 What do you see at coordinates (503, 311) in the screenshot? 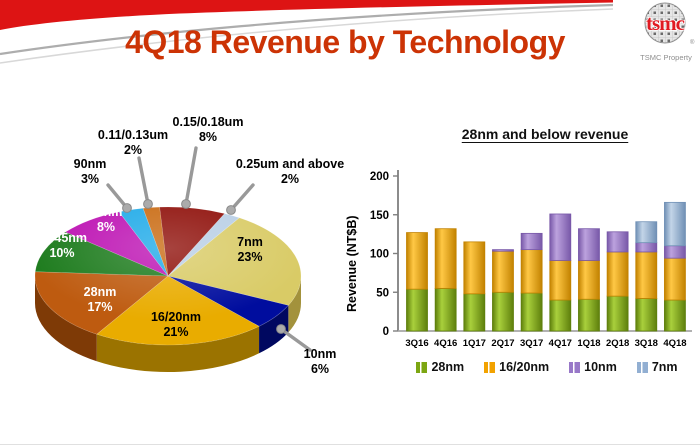
I see `bar-segment-28nm-2Q17` at bounding box center [503, 311].